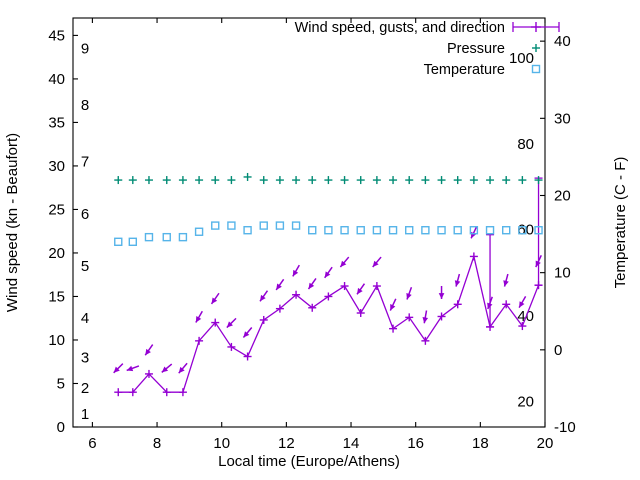 This screenshot has width=640, height=480. Describe the element at coordinates (56, 122) in the screenshot. I see `y-tick-label: 35` at that location.